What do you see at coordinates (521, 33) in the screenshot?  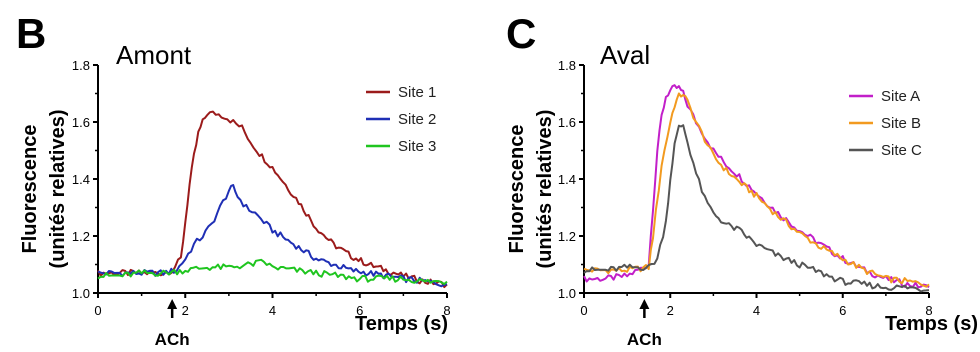 I see `panel-letter: C` at bounding box center [521, 33].